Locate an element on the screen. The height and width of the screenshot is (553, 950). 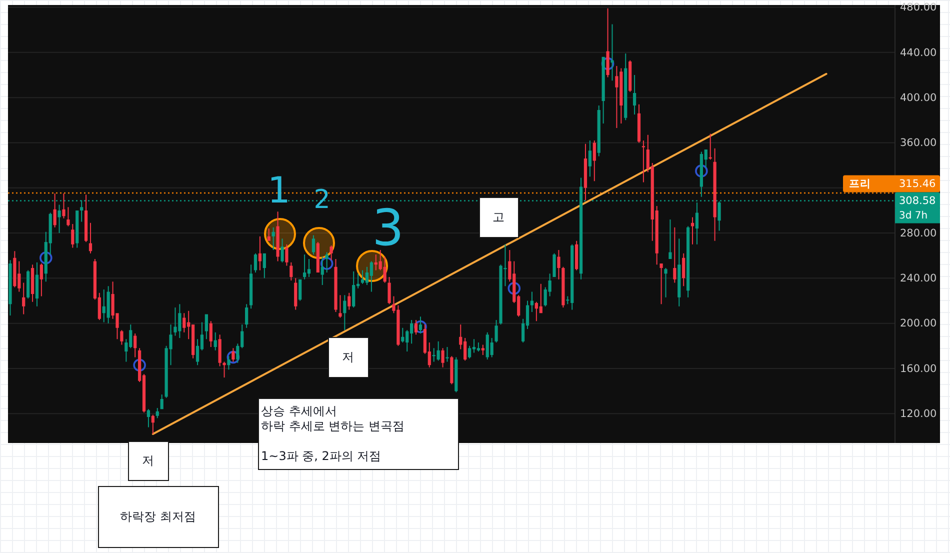
y-tick-label: 160.00 is located at coordinates (918, 368).